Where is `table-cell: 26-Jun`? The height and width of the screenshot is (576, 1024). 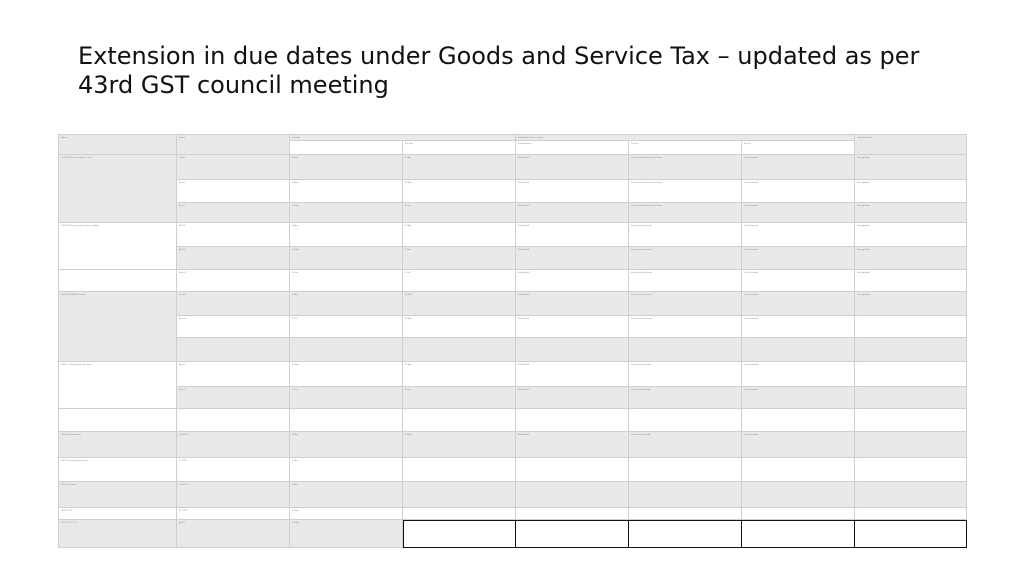
table-cell: 26-Jun is located at coordinates (459, 398).